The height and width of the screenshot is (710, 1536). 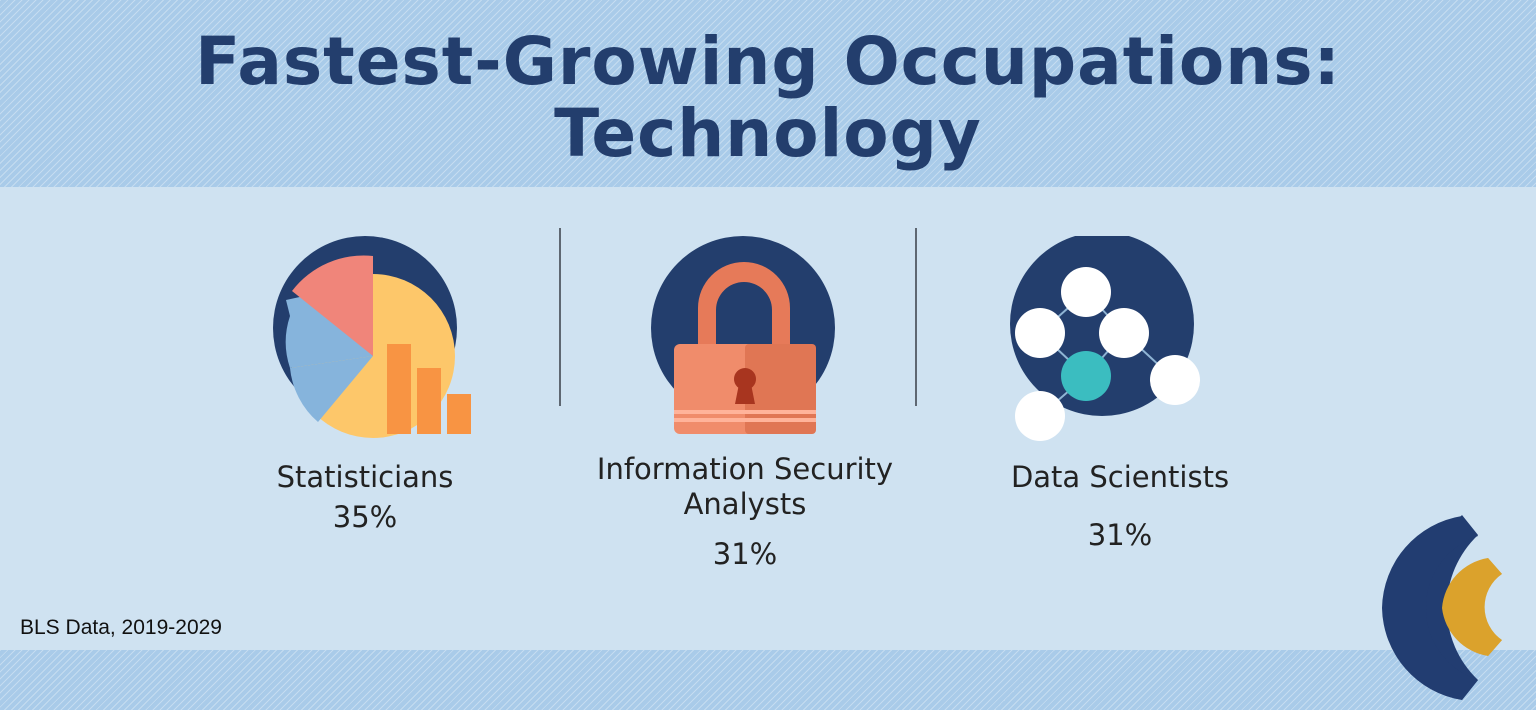 What do you see at coordinates (560, 317) in the screenshot?
I see `column-divider-left` at bounding box center [560, 317].